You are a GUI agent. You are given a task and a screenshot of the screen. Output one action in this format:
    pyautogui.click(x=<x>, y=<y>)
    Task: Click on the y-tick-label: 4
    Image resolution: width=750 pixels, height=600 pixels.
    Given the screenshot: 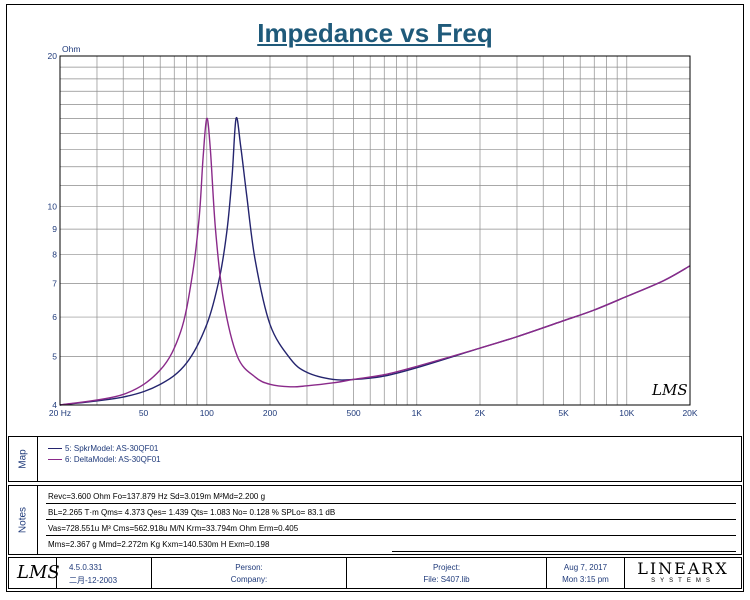 What is the action you would take?
    pyautogui.click(x=54, y=405)
    